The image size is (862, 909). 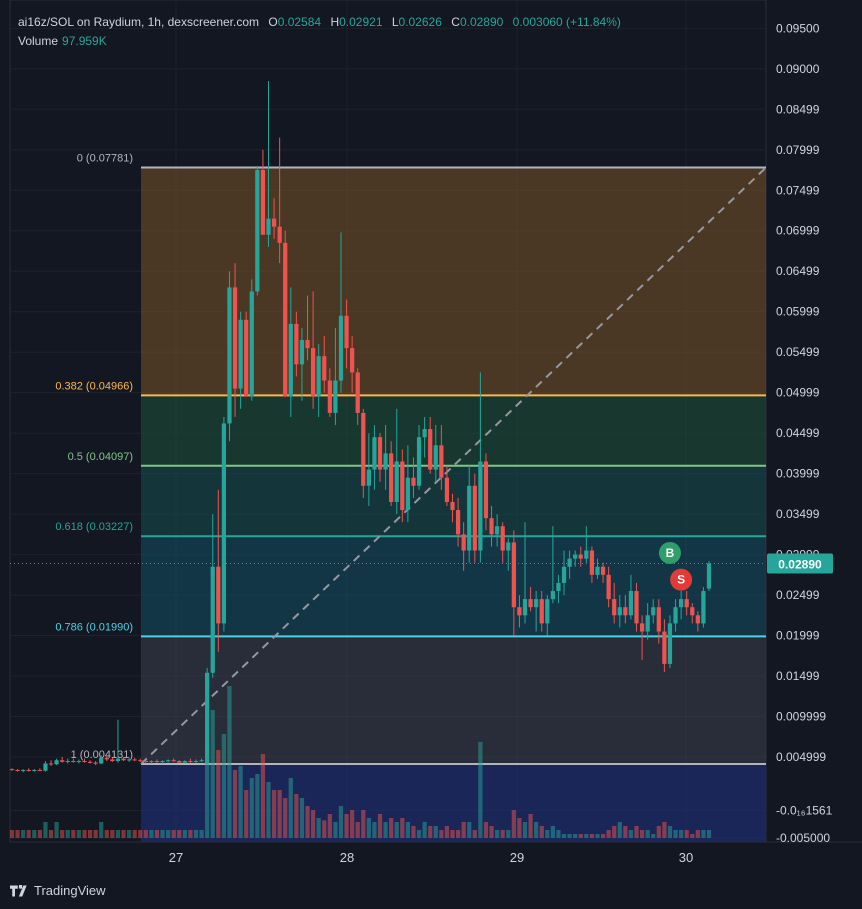 What do you see at coordinates (100, 457) in the screenshot?
I see `fib-label-0.5: 0.5 (0.04097)` at bounding box center [100, 457].